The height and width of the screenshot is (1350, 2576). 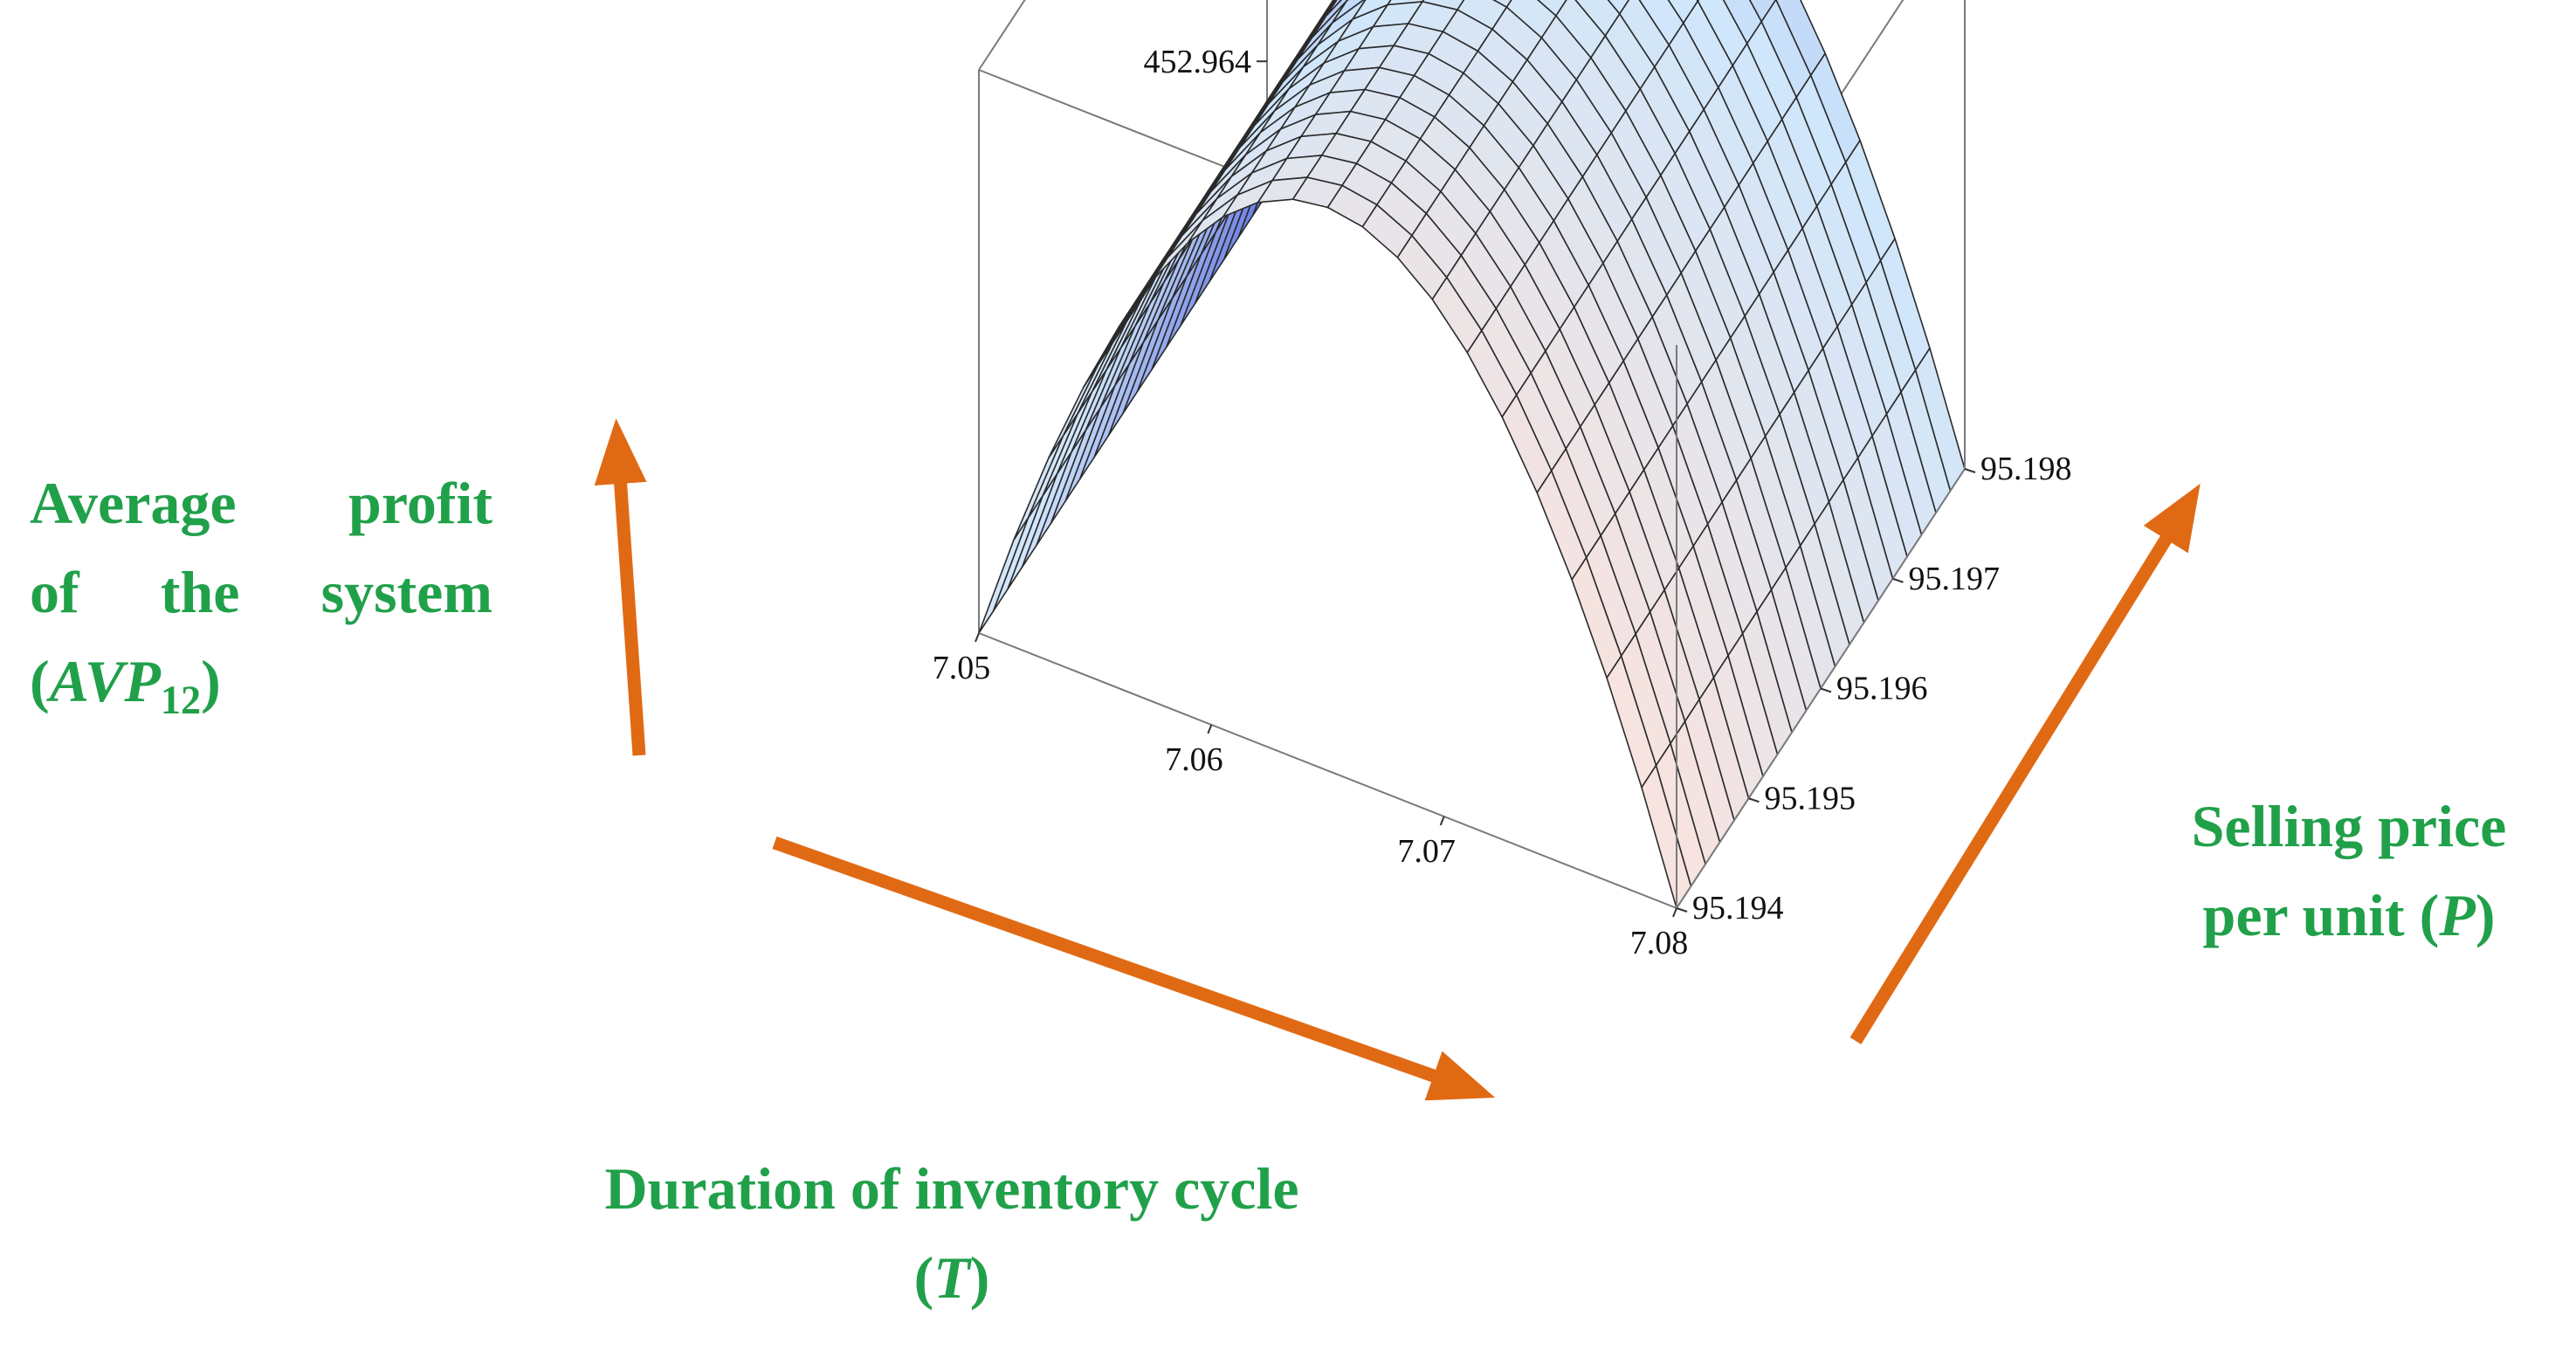 What do you see at coordinates (979, 1277) in the screenshot?
I see `t-paren-close: )` at bounding box center [979, 1277].